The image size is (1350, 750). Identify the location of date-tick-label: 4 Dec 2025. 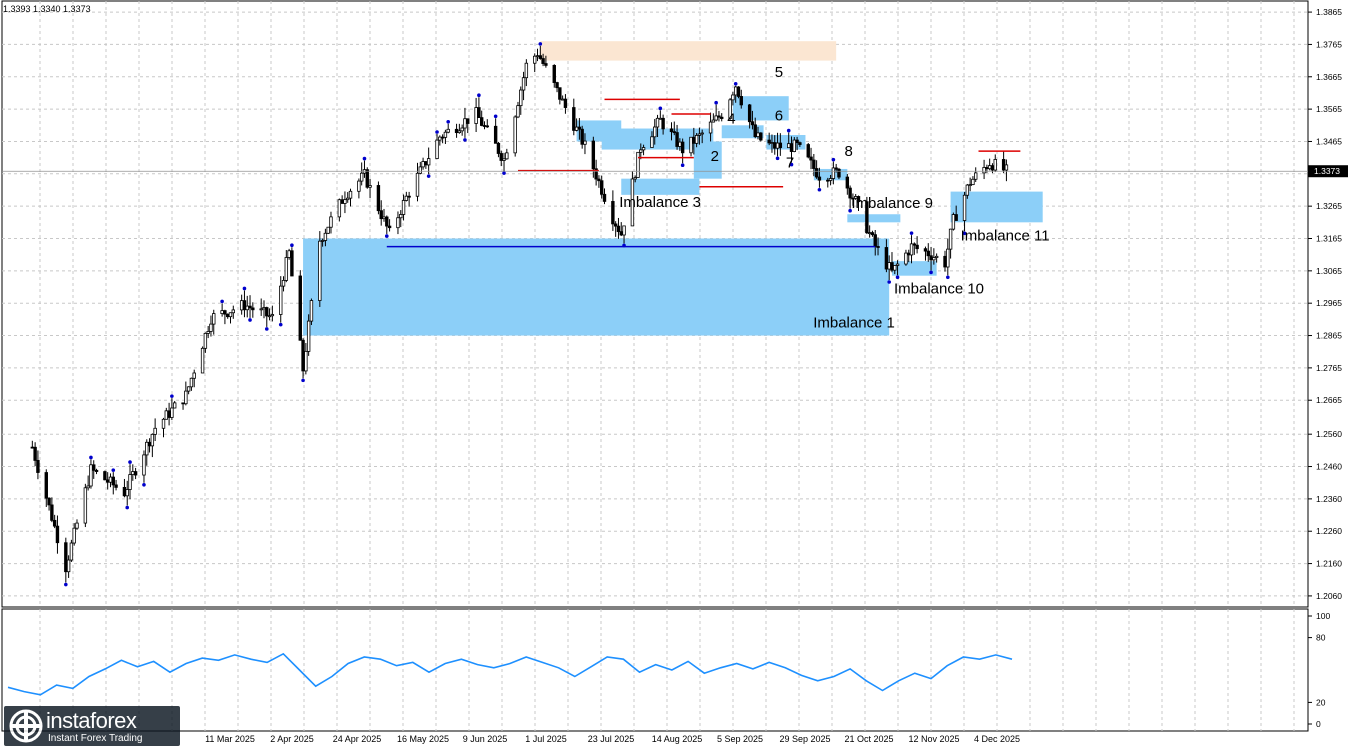
(997, 739).